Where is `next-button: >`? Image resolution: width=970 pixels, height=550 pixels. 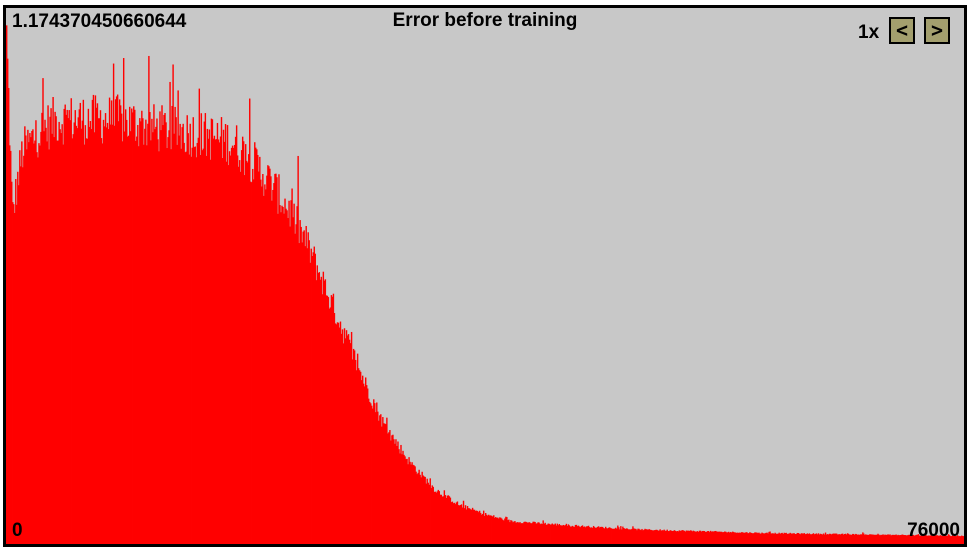
next-button: > is located at coordinates (937, 30).